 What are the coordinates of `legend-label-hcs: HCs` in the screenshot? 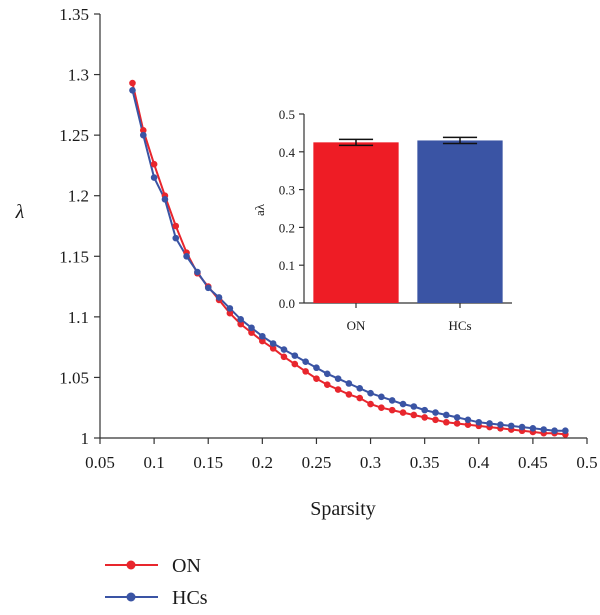 It's located at (190, 598).